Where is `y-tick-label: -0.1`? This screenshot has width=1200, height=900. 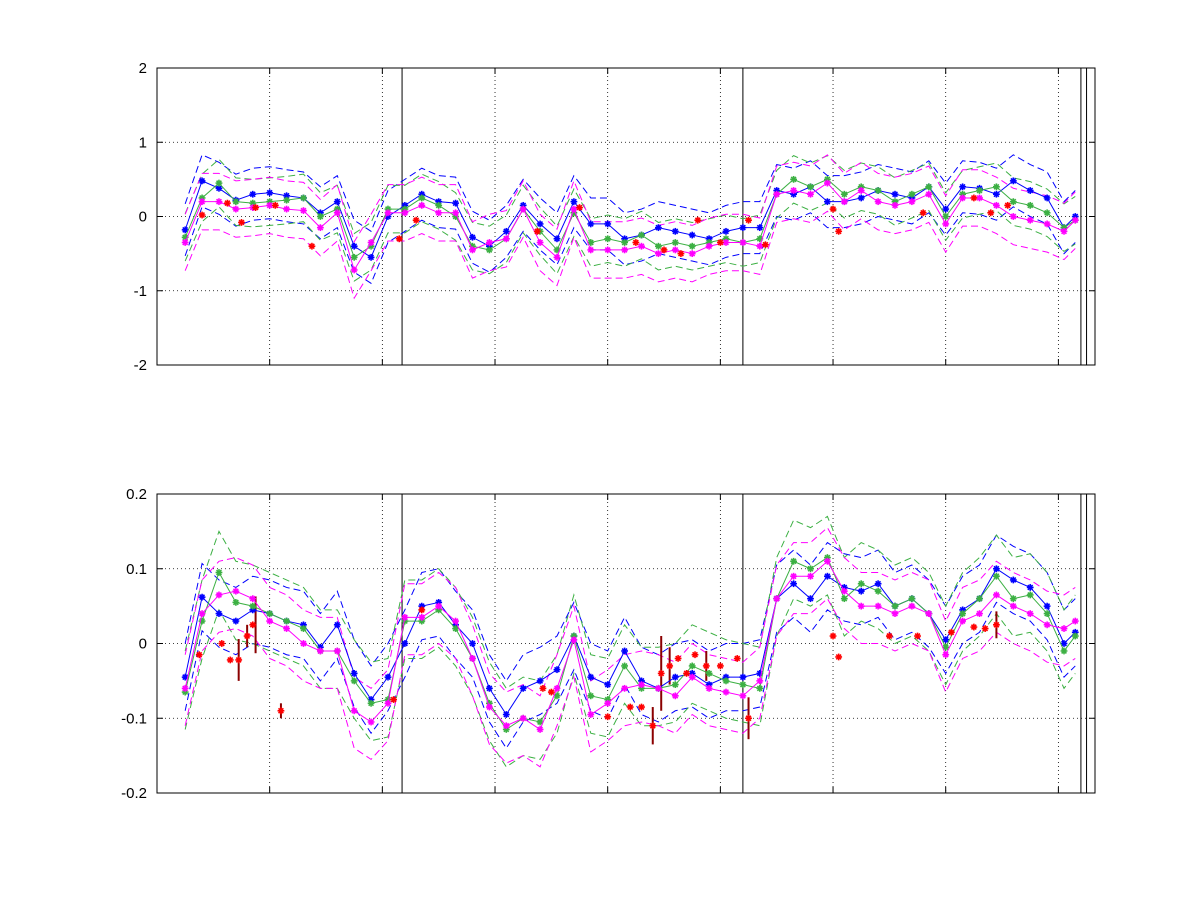
y-tick-label: -0.1 is located at coordinates (134, 718).